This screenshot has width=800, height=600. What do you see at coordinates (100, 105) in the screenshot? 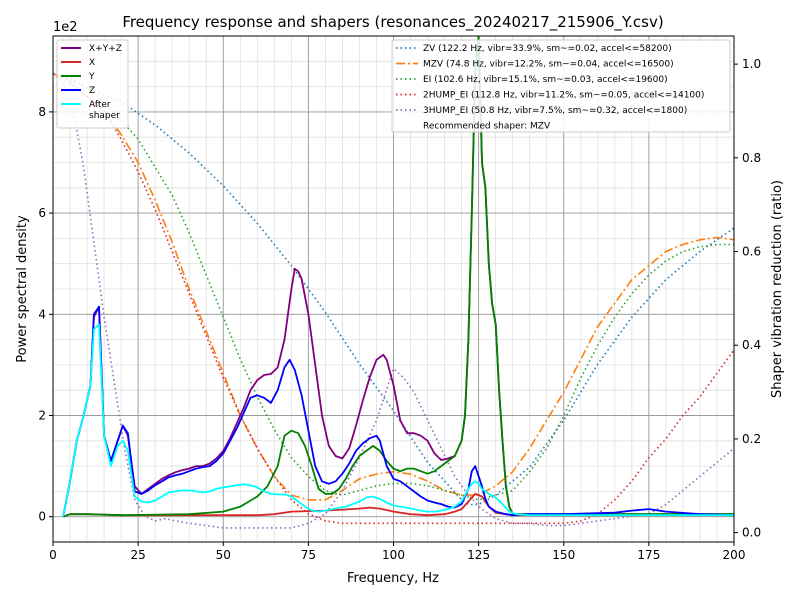
I see `legend-label: After` at bounding box center [100, 105].